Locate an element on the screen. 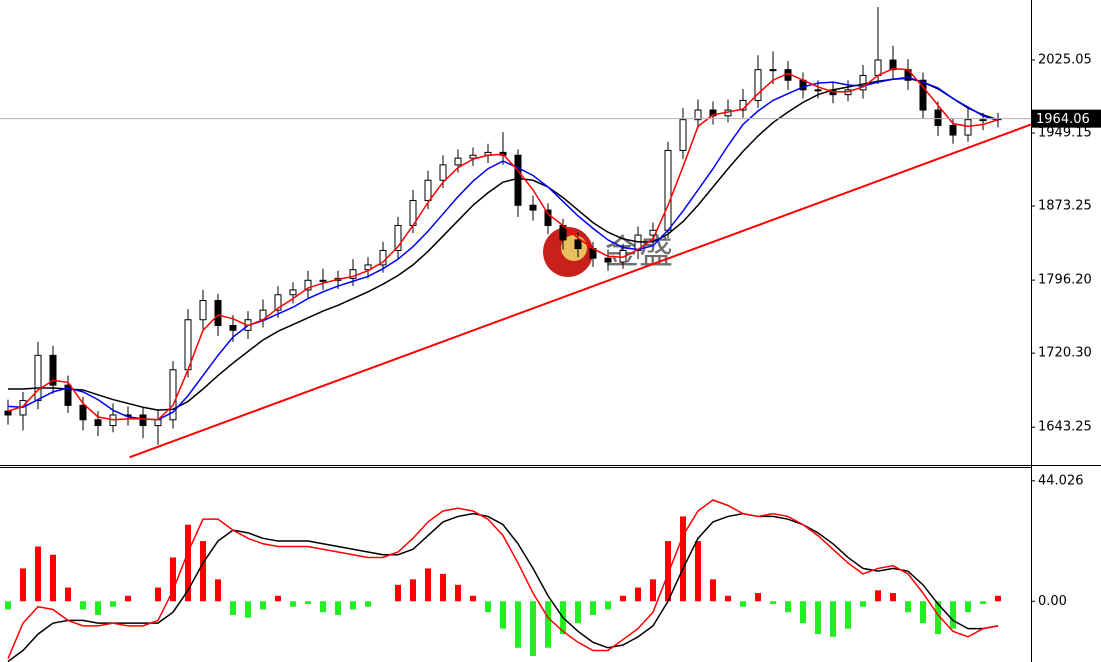  y-tick-label: 1796.20 is located at coordinates (1065, 280).